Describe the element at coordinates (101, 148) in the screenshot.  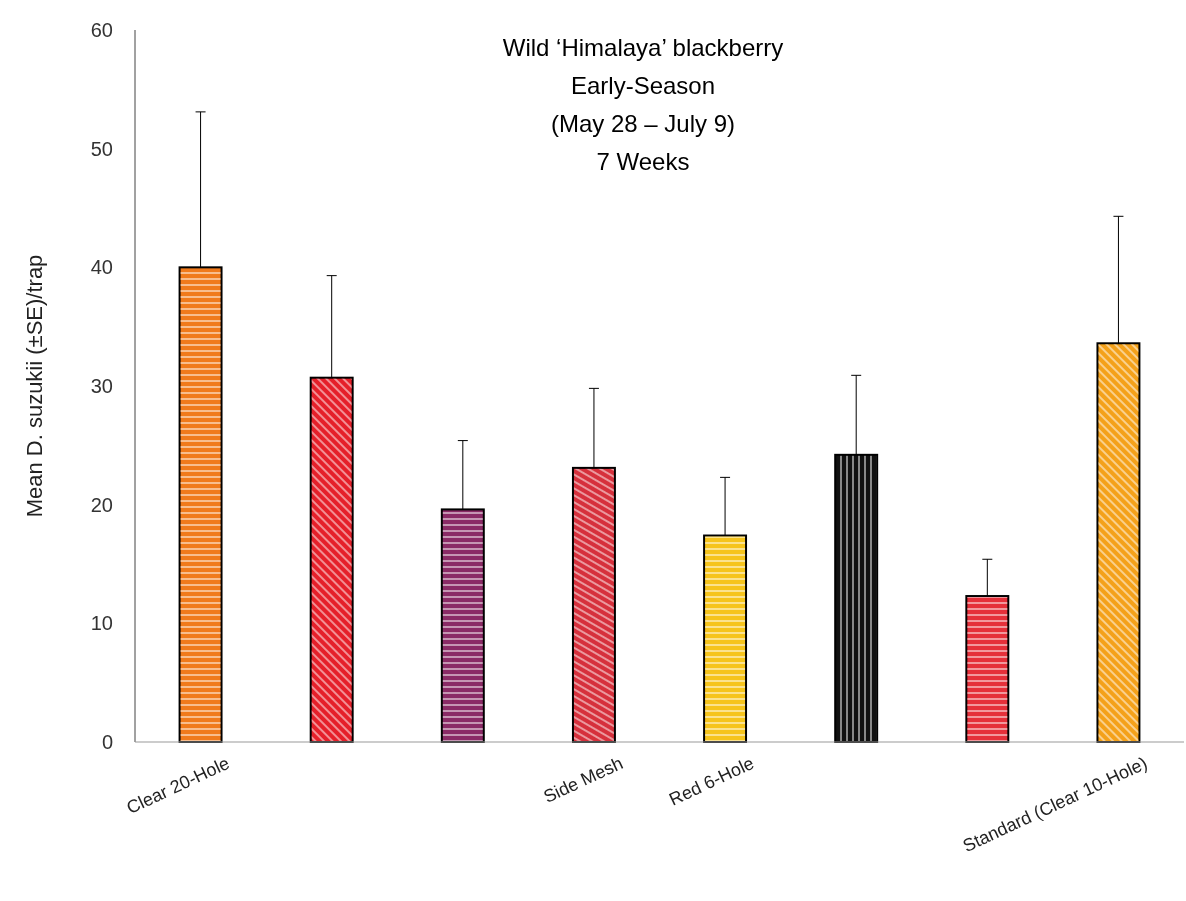
I see `y-tick-label: 50` at that location.